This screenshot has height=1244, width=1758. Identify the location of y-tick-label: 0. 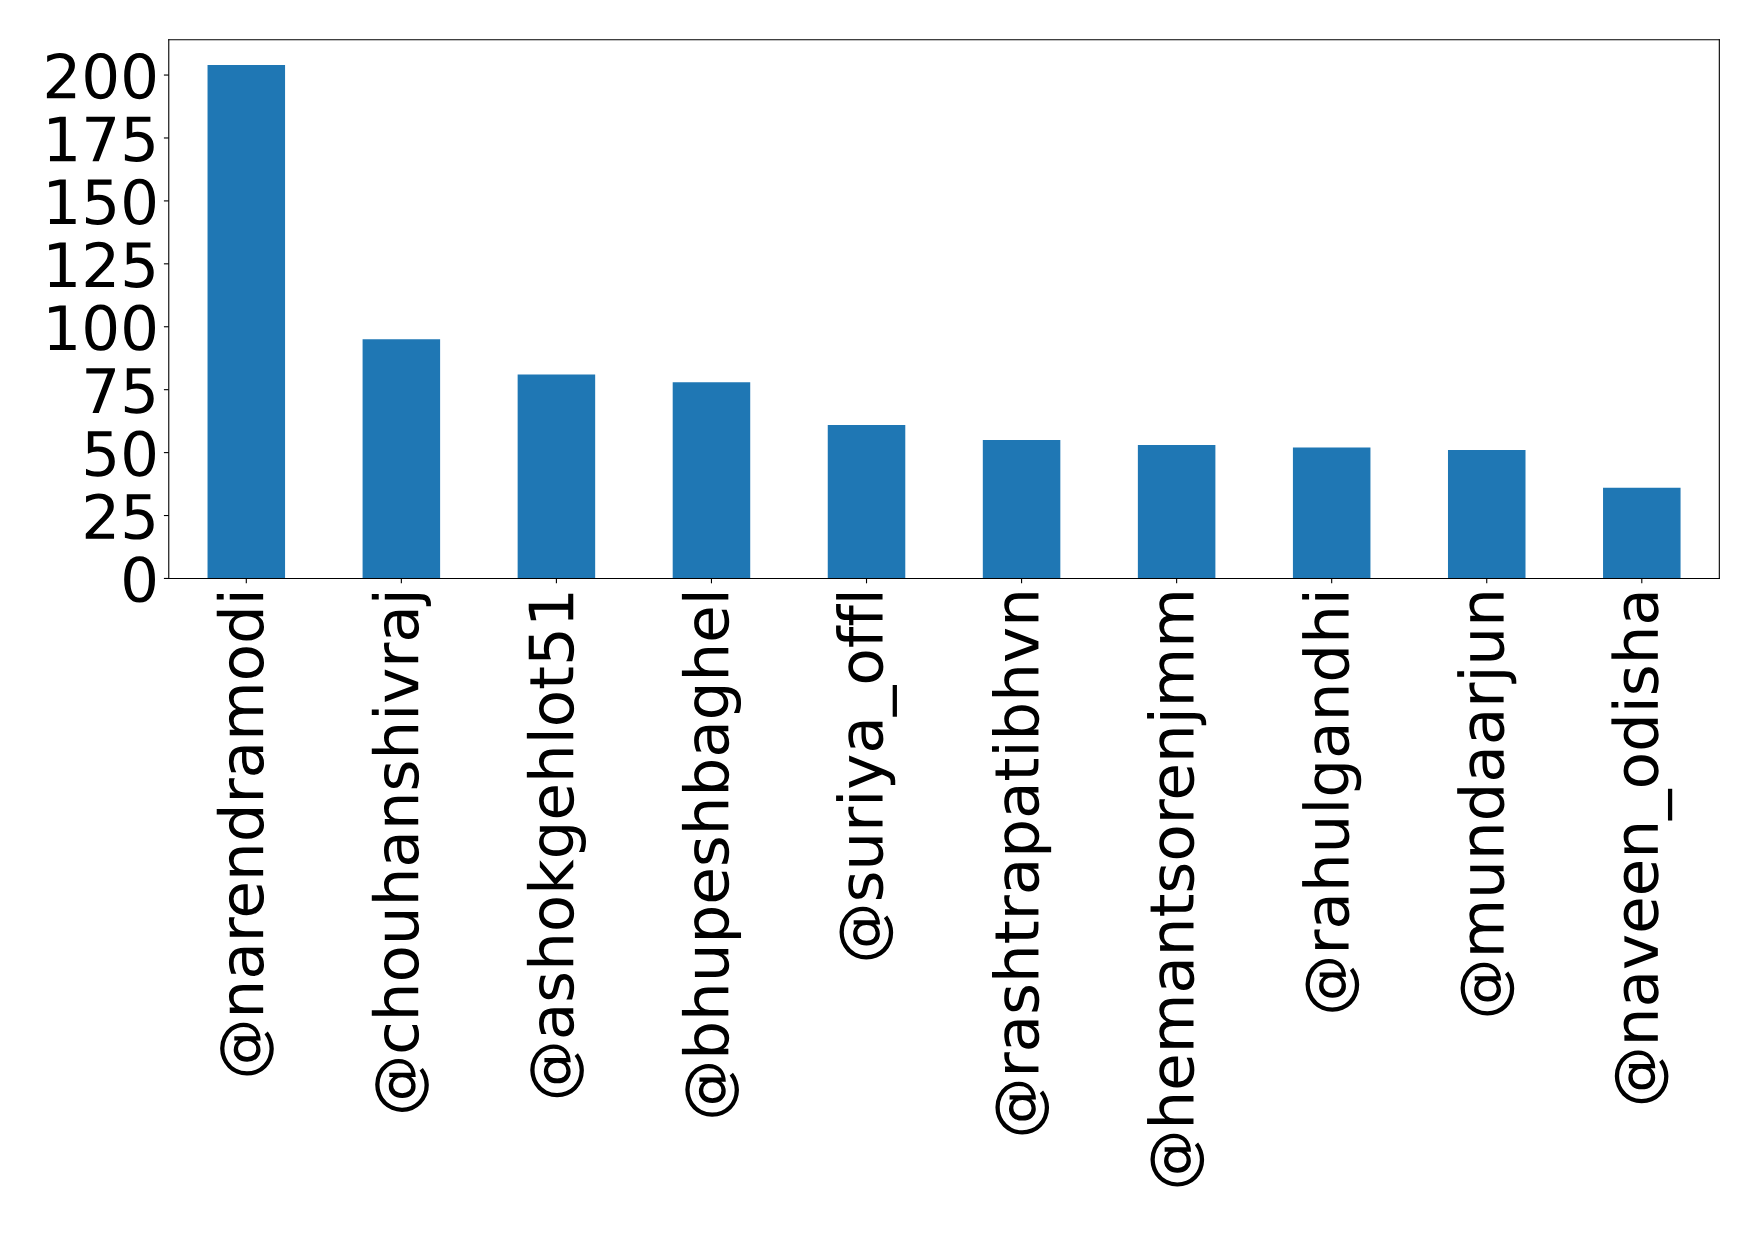
(139, 579).